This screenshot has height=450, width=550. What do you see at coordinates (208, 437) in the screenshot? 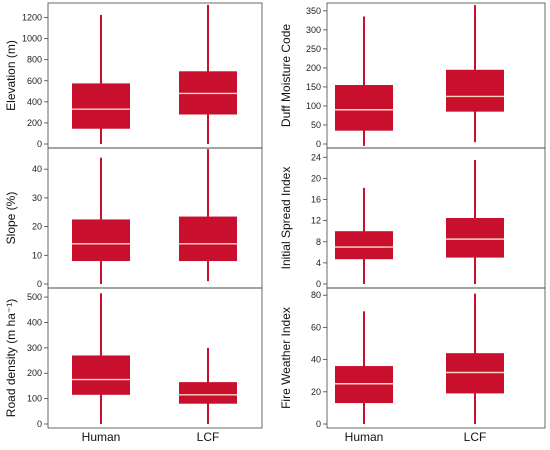
I see `x-category-label-left-lcf: LCF` at bounding box center [208, 437].